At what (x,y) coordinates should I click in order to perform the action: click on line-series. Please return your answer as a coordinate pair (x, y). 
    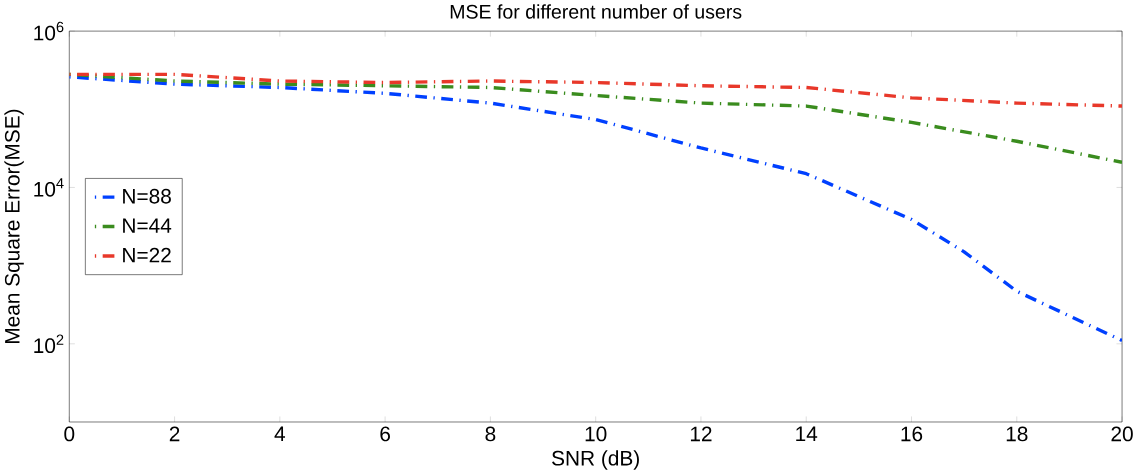
    Looking at the image, I should click on (596, 90).